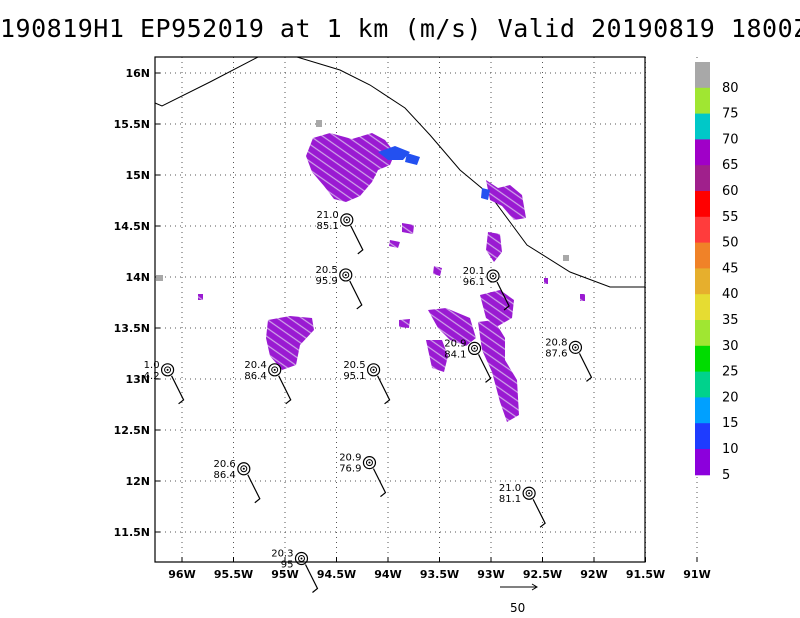 This screenshot has height=618, width=800. I want to click on lon-tick-label: 91W, so click(696, 574).